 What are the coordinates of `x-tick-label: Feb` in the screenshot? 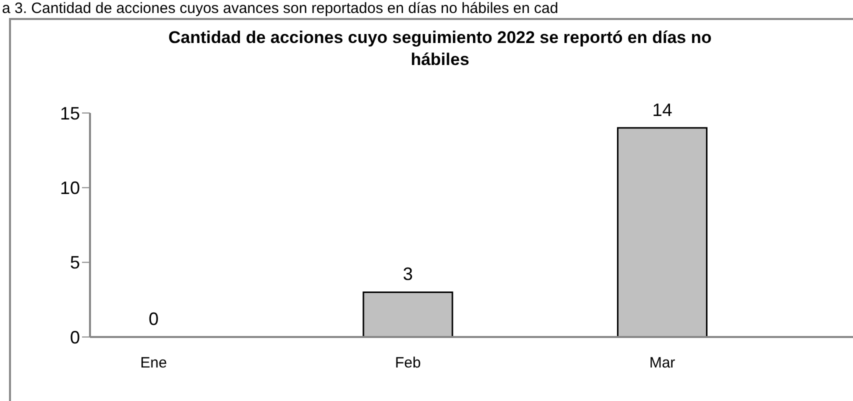 It's located at (407, 363).